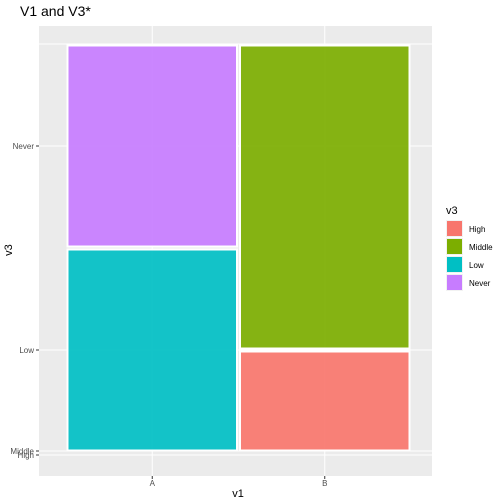 The image size is (504, 504). Describe the element at coordinates (152, 146) in the screenshot. I see `tile-a-never` at that location.